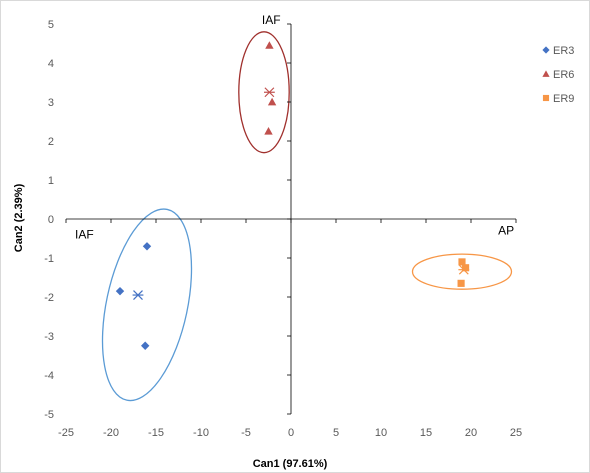  What do you see at coordinates (546, 73) in the screenshot?
I see `legend-marker-er6` at bounding box center [546, 73].